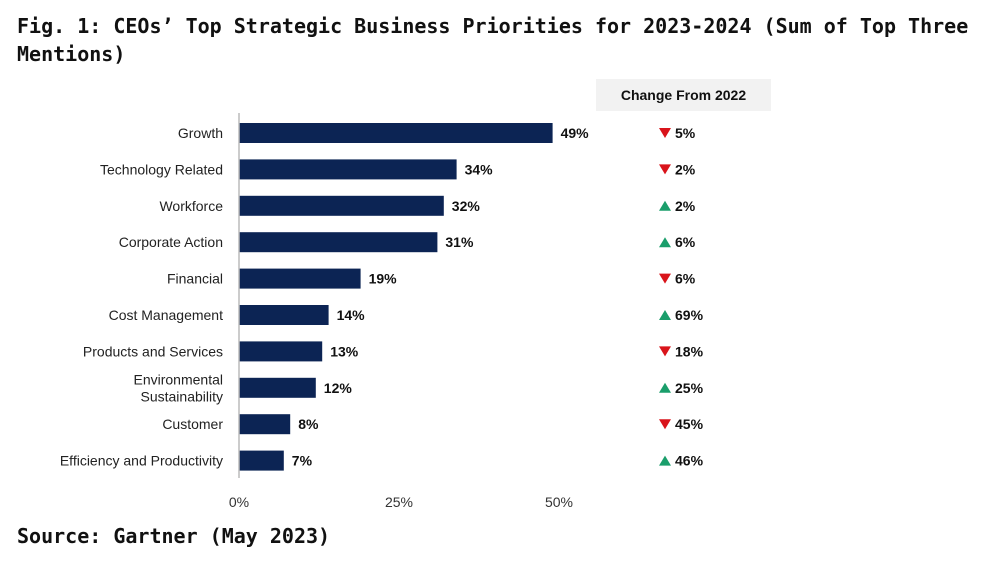 Image resolution: width=1000 pixels, height=561 pixels. I want to click on change-column-header: Change From 2022, so click(683, 95).